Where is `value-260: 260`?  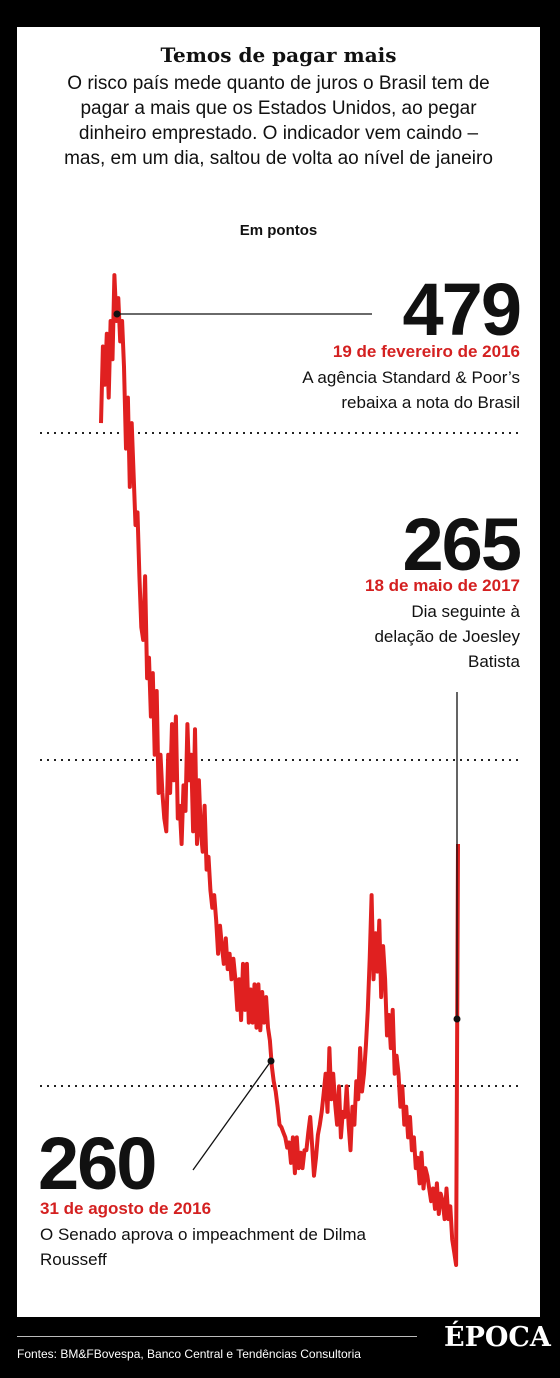
value-260: 260 is located at coordinates (97, 1163).